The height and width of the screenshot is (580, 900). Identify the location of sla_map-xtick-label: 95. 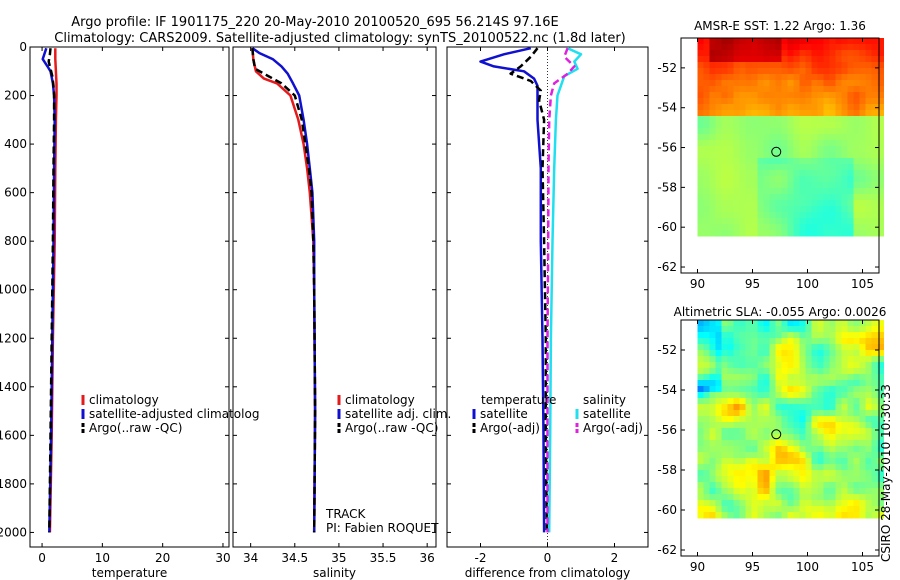
(752, 567).